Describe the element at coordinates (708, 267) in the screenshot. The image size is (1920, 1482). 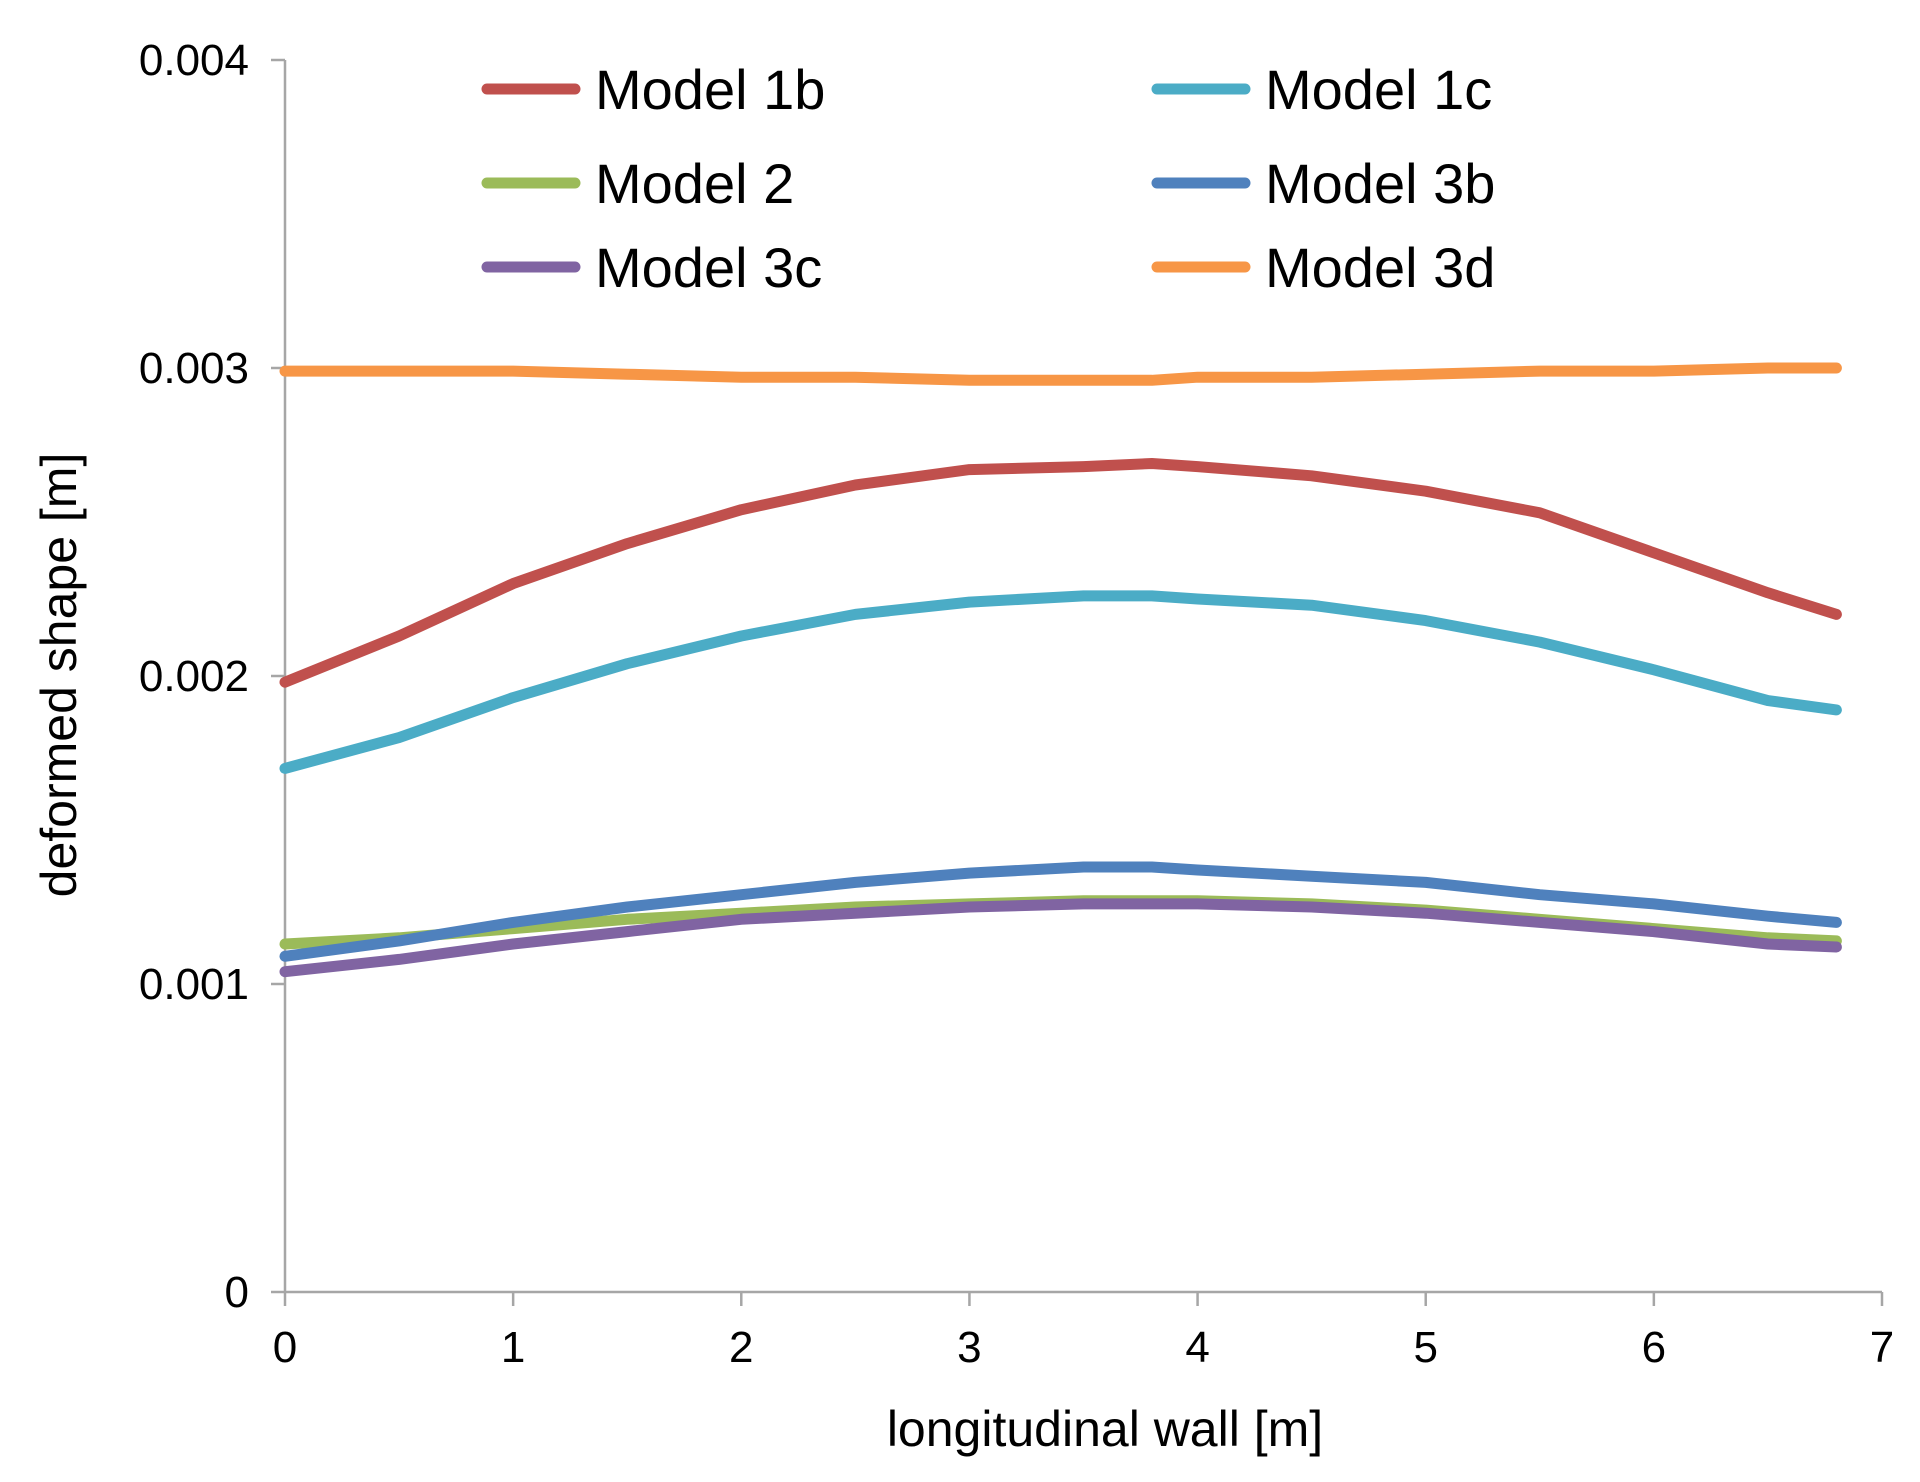
I see `legend-label-model-3c: Model 3c` at that location.